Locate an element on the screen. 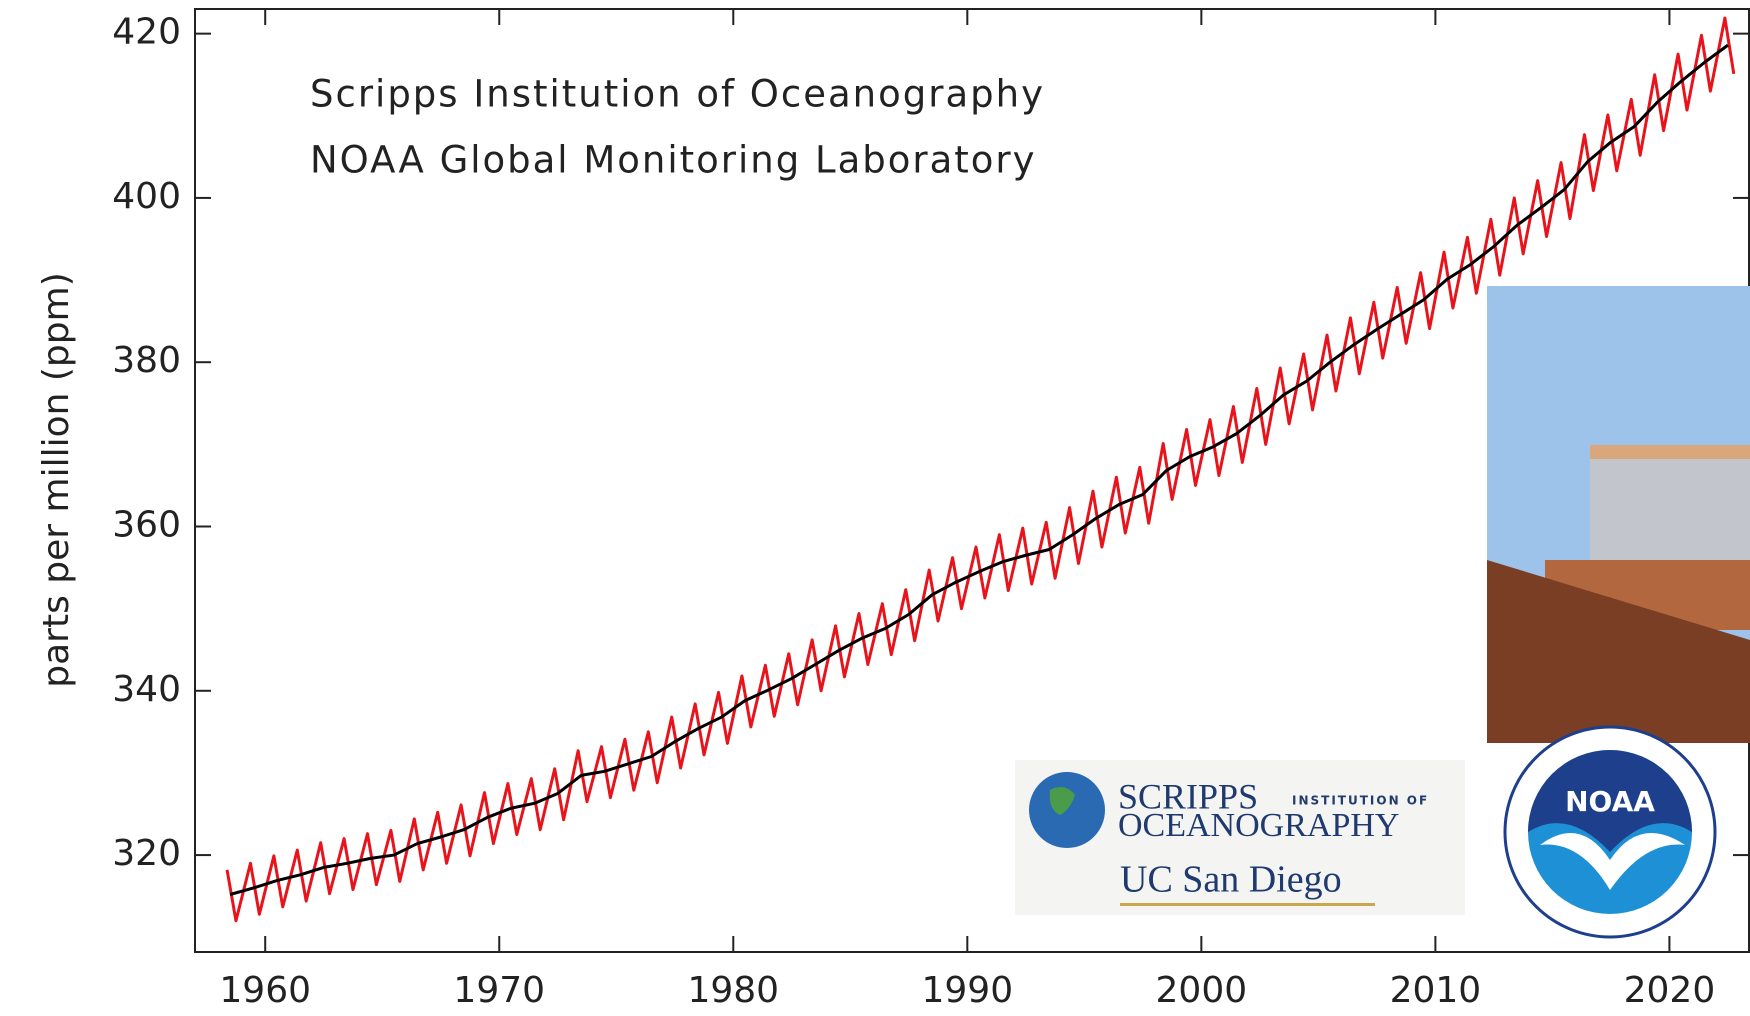 This screenshot has height=1016, width=1750. logo-text: INSTITUTION OF is located at coordinates (1360, 801).